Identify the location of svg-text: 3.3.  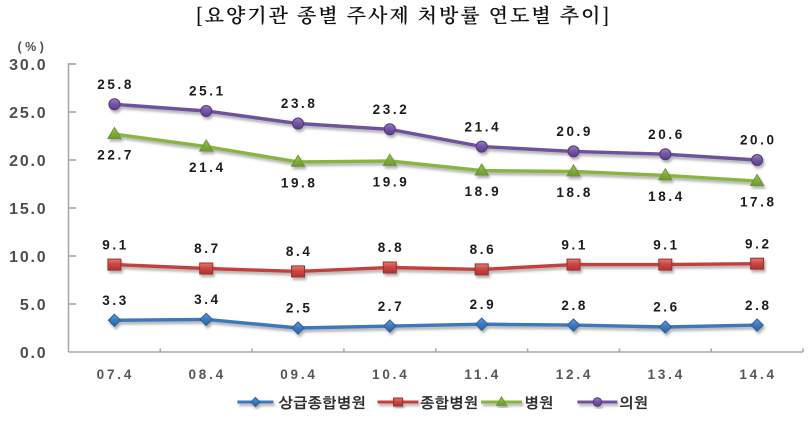
(115, 300).